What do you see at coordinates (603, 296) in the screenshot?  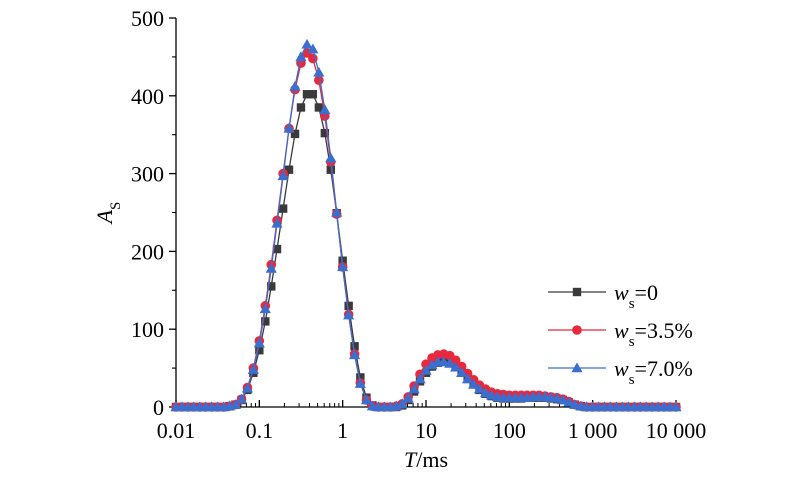 I see `legend-item-1: ws=0` at bounding box center [603, 296].